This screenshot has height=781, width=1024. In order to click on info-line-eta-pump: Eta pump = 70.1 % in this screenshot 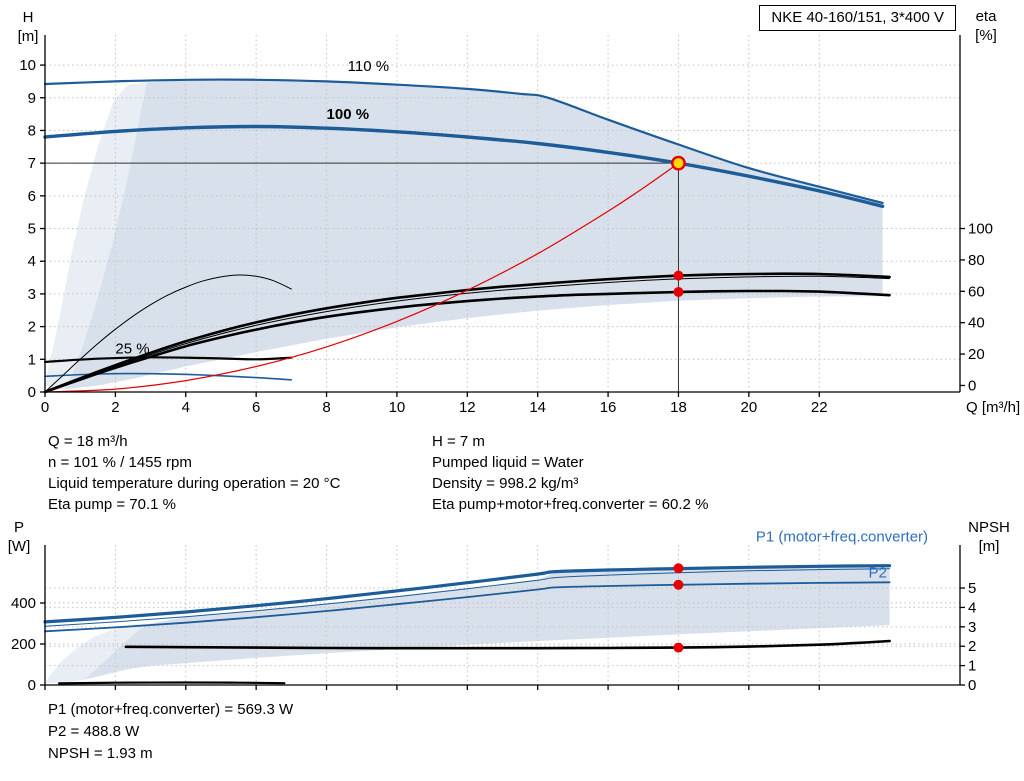, I will do `click(112, 504)`.